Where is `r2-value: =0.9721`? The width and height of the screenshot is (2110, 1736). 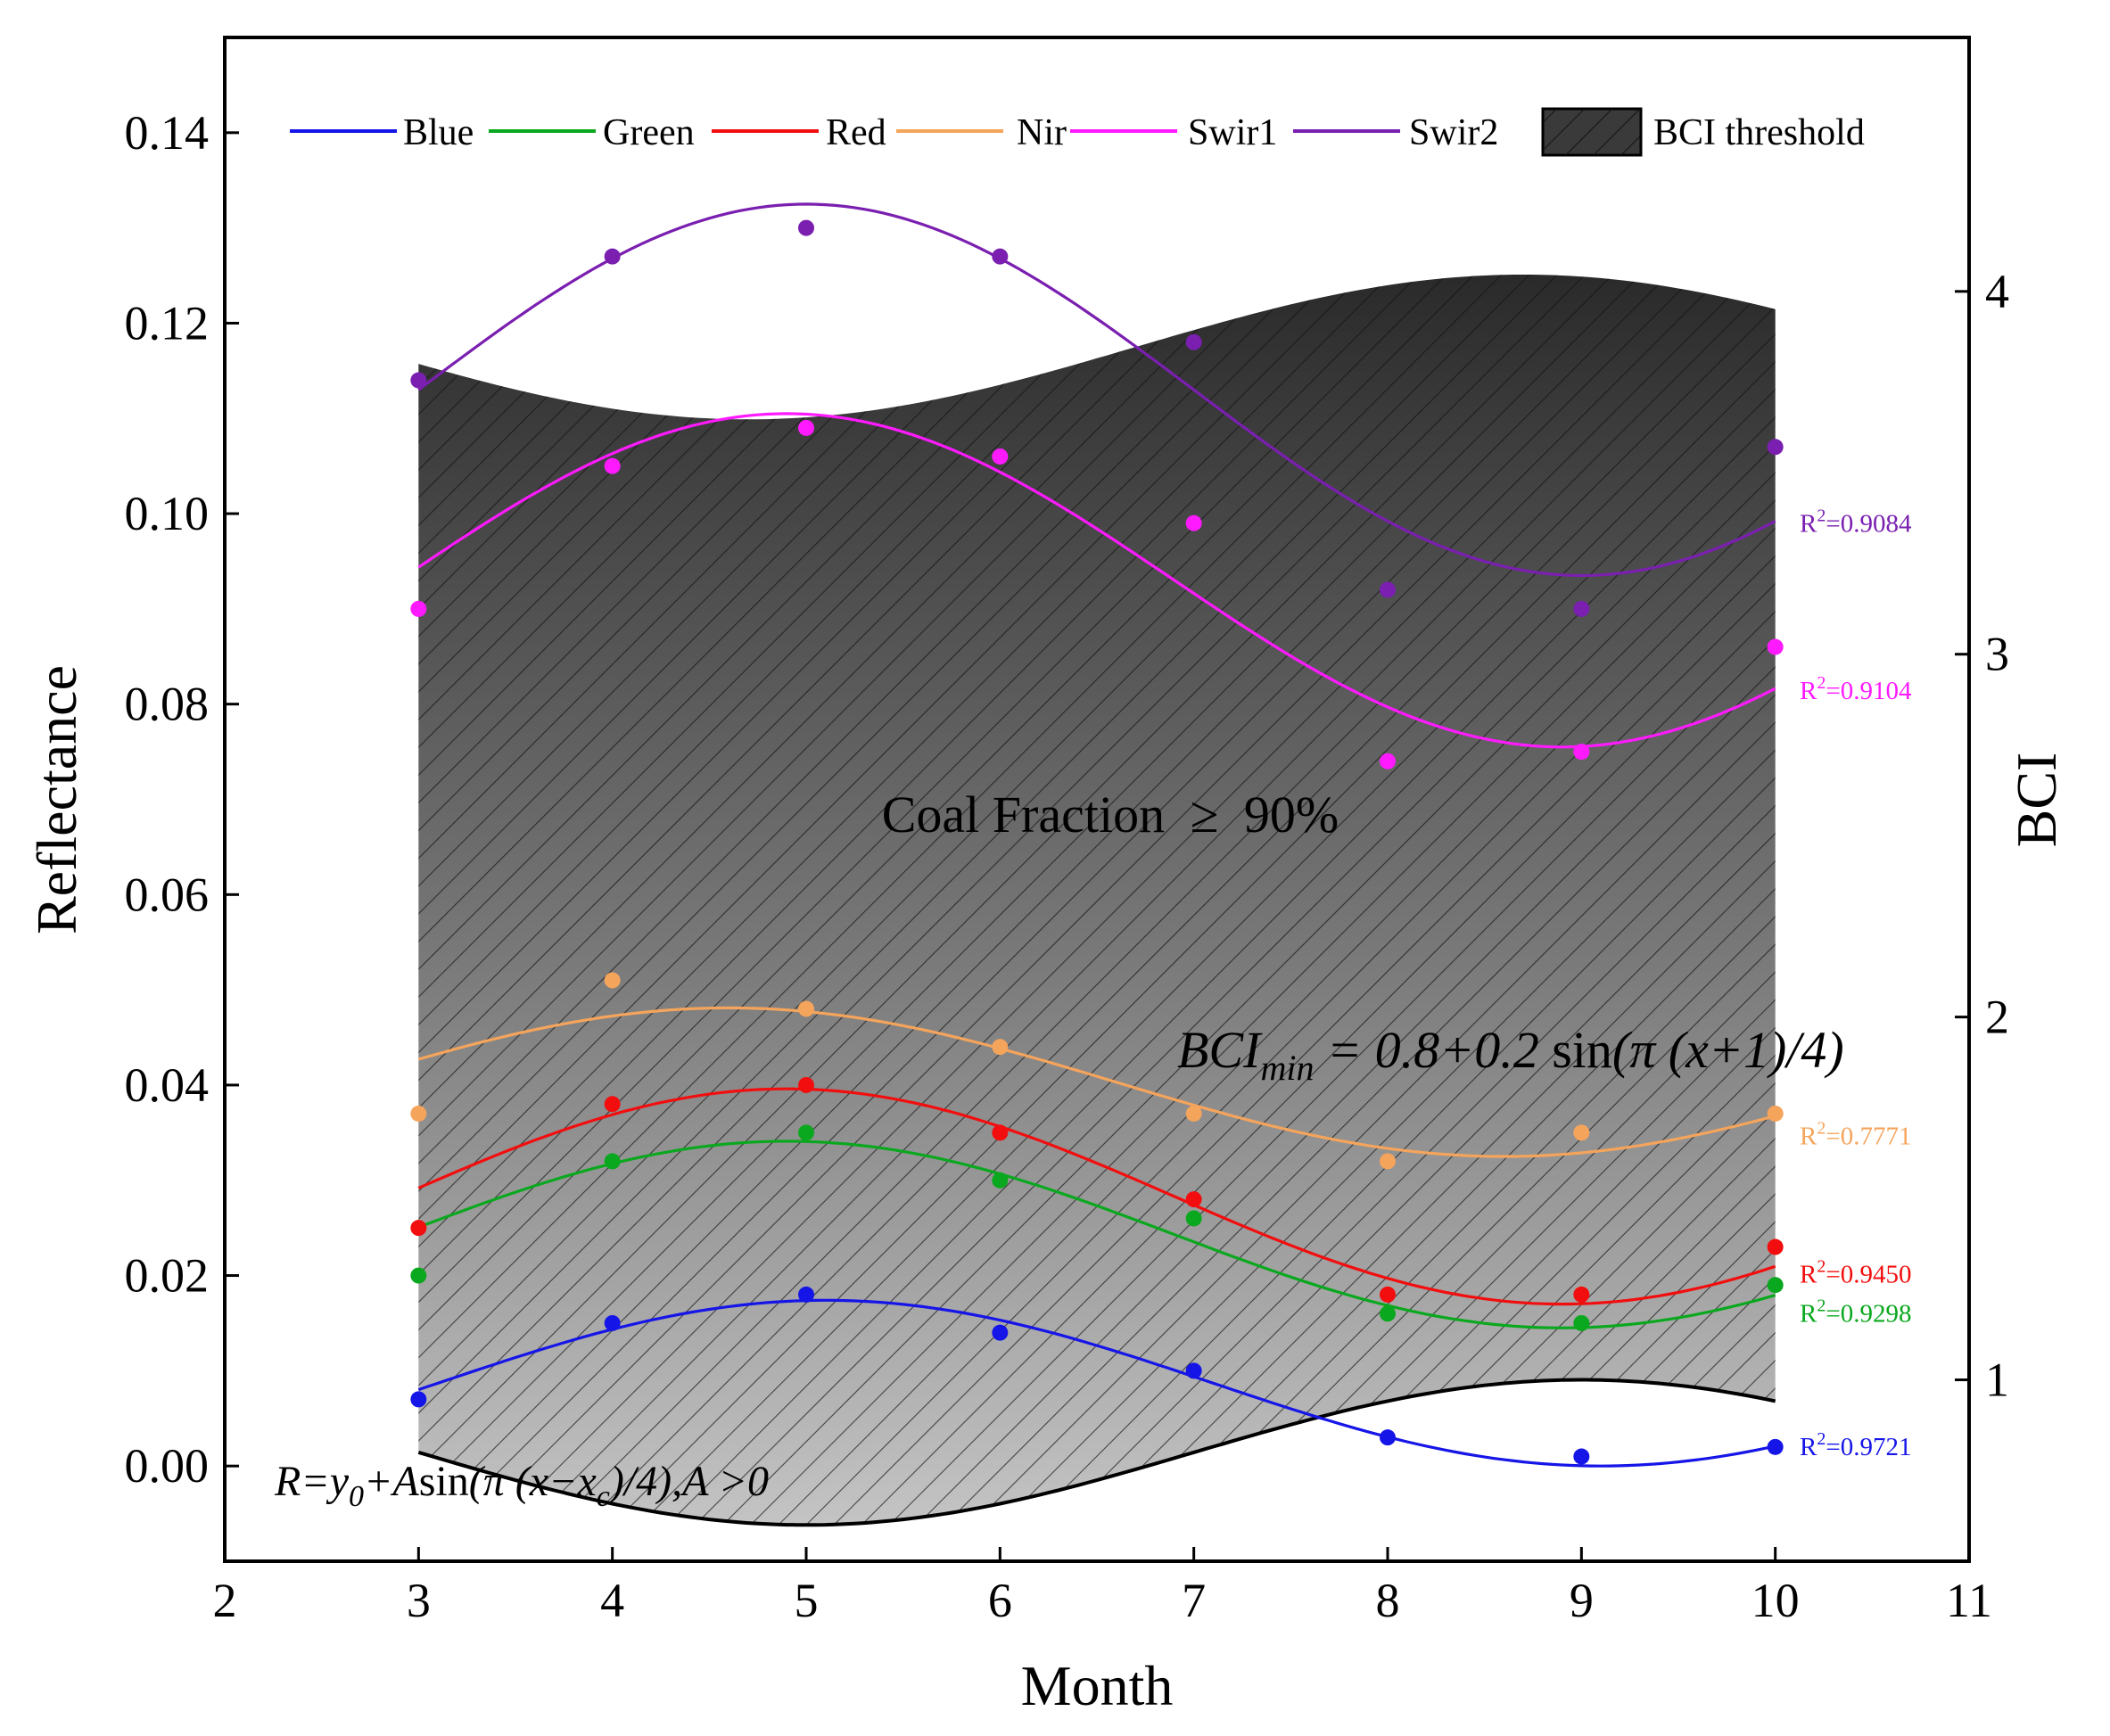
r2-value: =0.9721 is located at coordinates (1868, 1447).